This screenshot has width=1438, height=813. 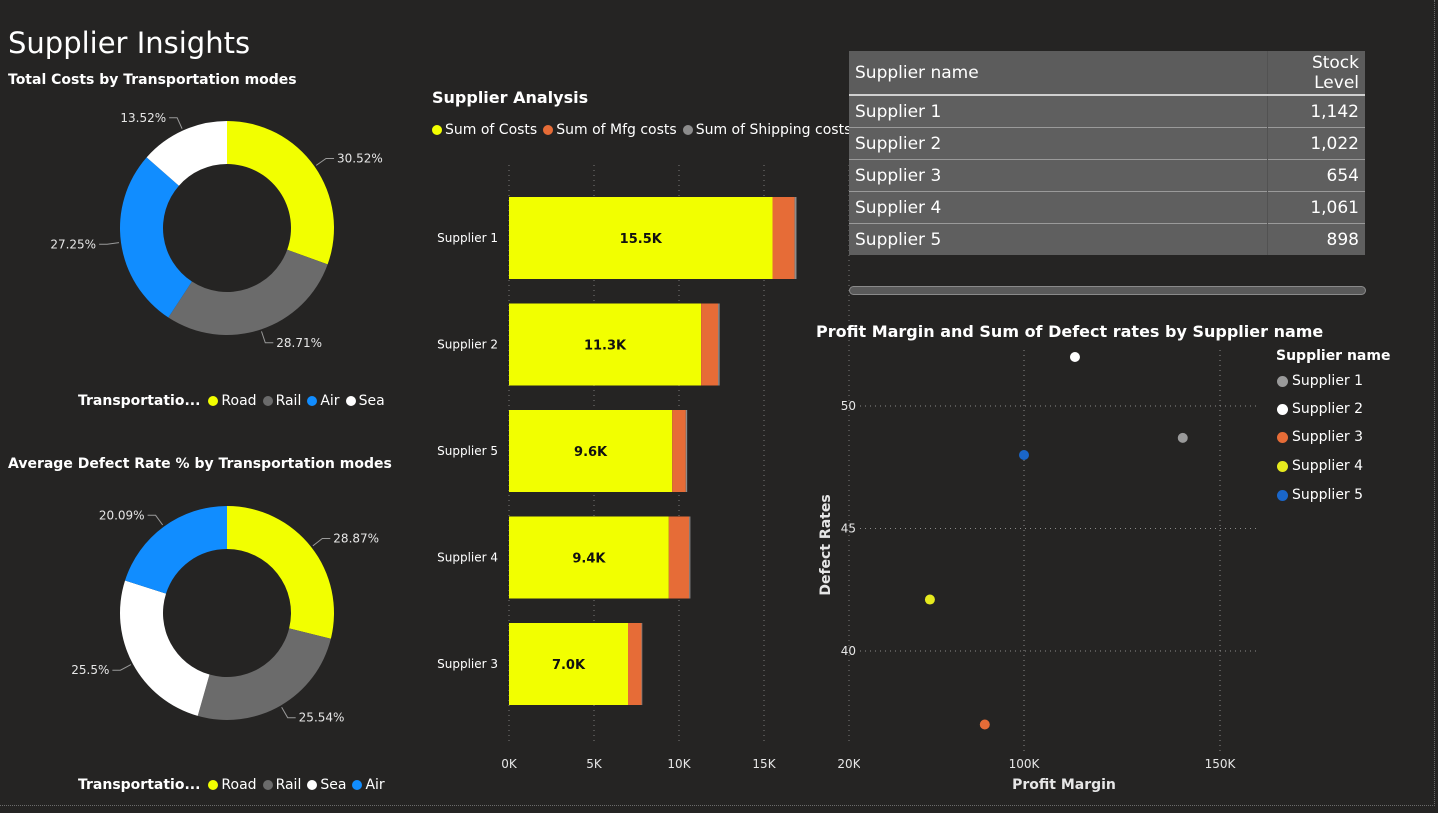 I want to click on y-category-label: Supplier 5, so click(x=467, y=451).